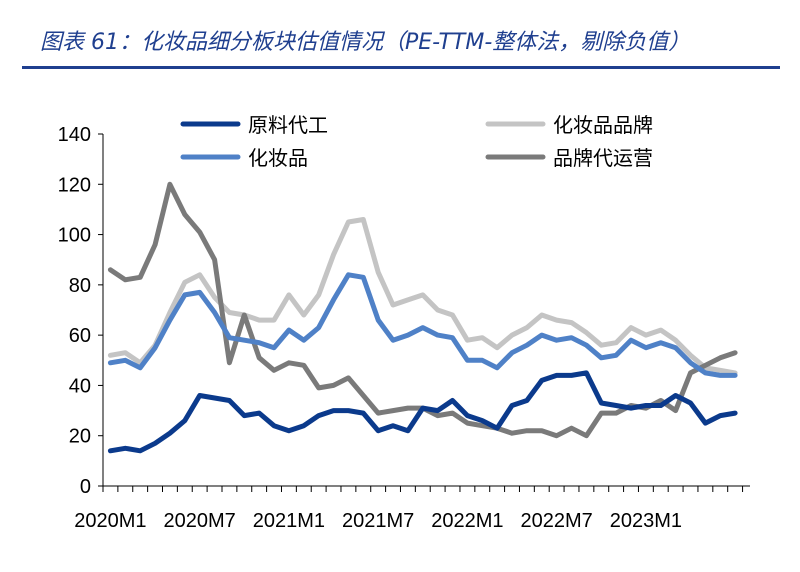  Describe the element at coordinates (74, 236) in the screenshot. I see `y-tick-label: 100` at that location.